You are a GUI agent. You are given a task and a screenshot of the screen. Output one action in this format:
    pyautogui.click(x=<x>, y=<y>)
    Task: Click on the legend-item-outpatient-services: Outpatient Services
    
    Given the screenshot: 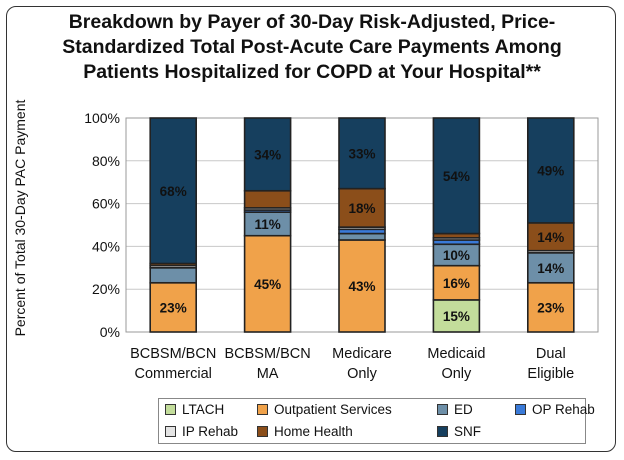 What is the action you would take?
    pyautogui.click(x=324, y=409)
    